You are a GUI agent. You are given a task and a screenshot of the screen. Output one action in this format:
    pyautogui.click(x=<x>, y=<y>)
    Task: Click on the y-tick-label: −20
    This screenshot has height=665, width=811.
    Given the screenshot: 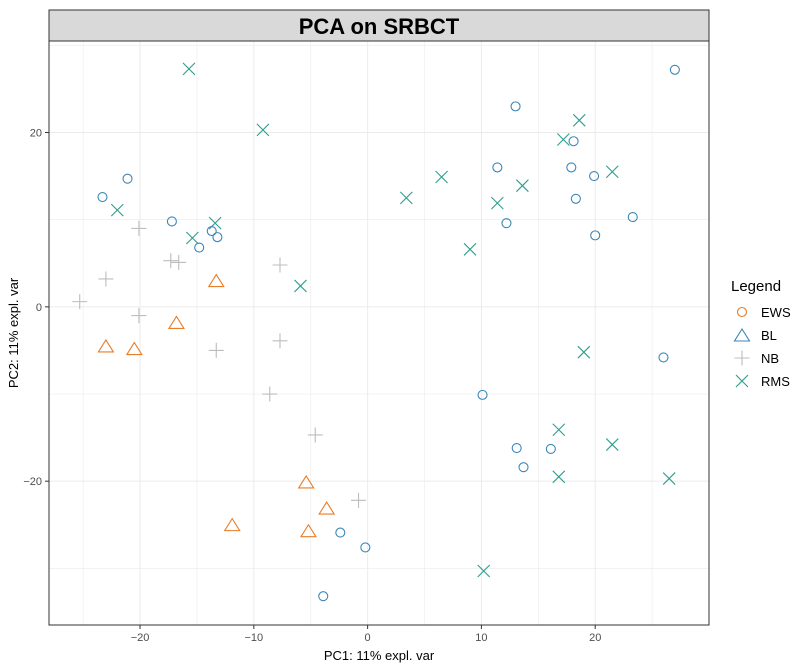 What is the action you would take?
    pyautogui.click(x=32, y=482)
    